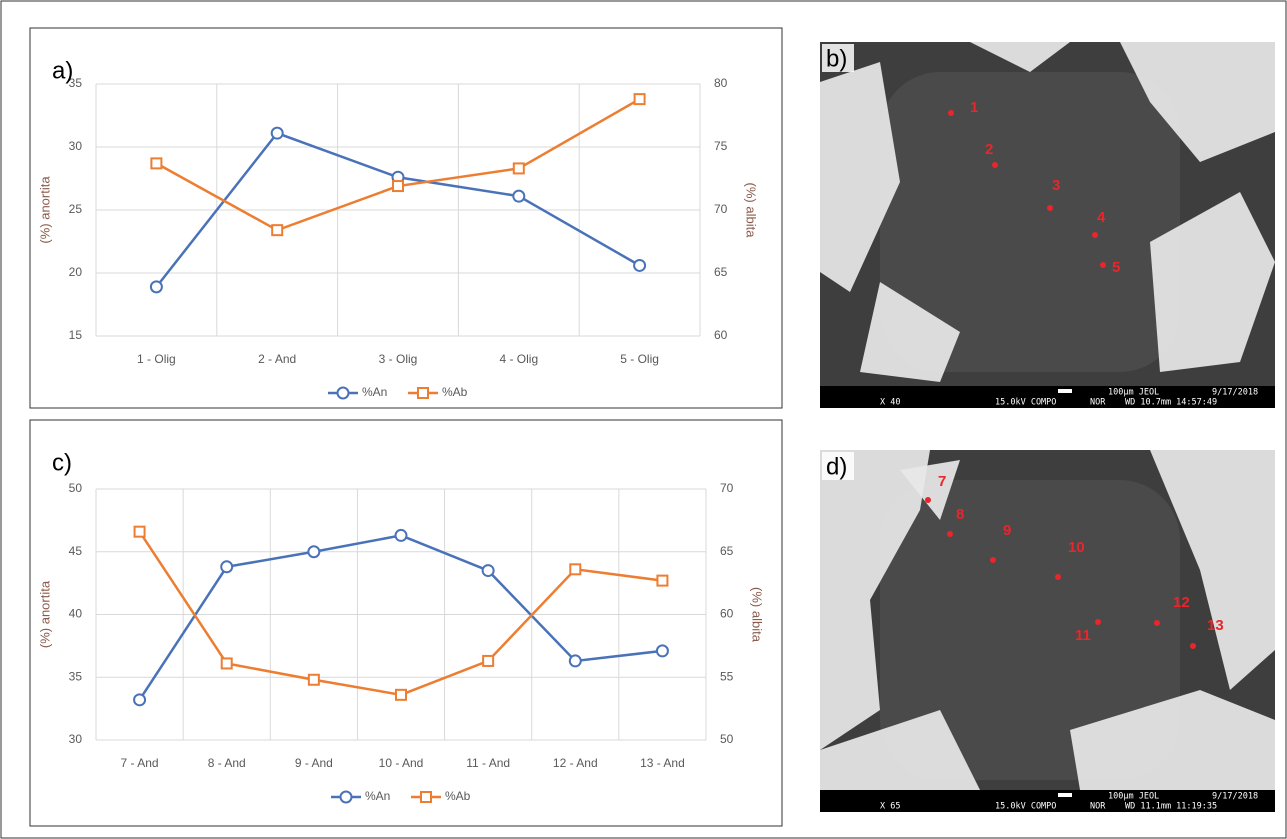  What do you see at coordinates (488, 763) in the screenshot?
I see `x-tick-label: 11 - And` at bounding box center [488, 763].